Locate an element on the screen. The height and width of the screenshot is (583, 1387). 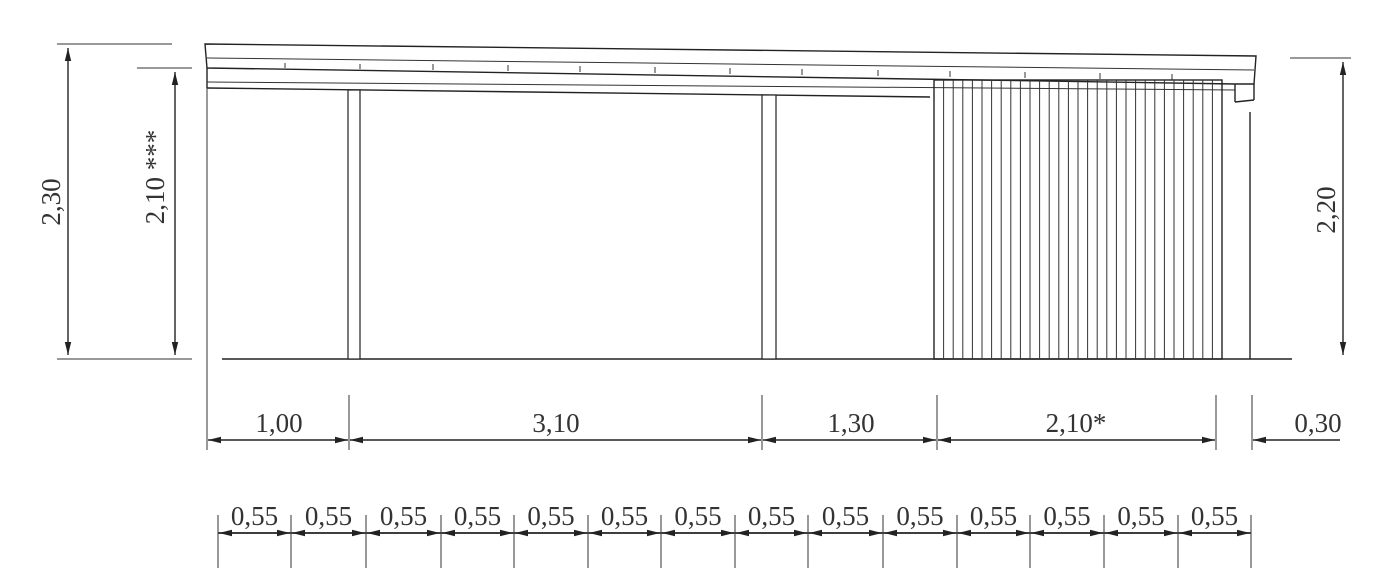
span-5-label: 0,30 is located at coordinates (1317, 423).